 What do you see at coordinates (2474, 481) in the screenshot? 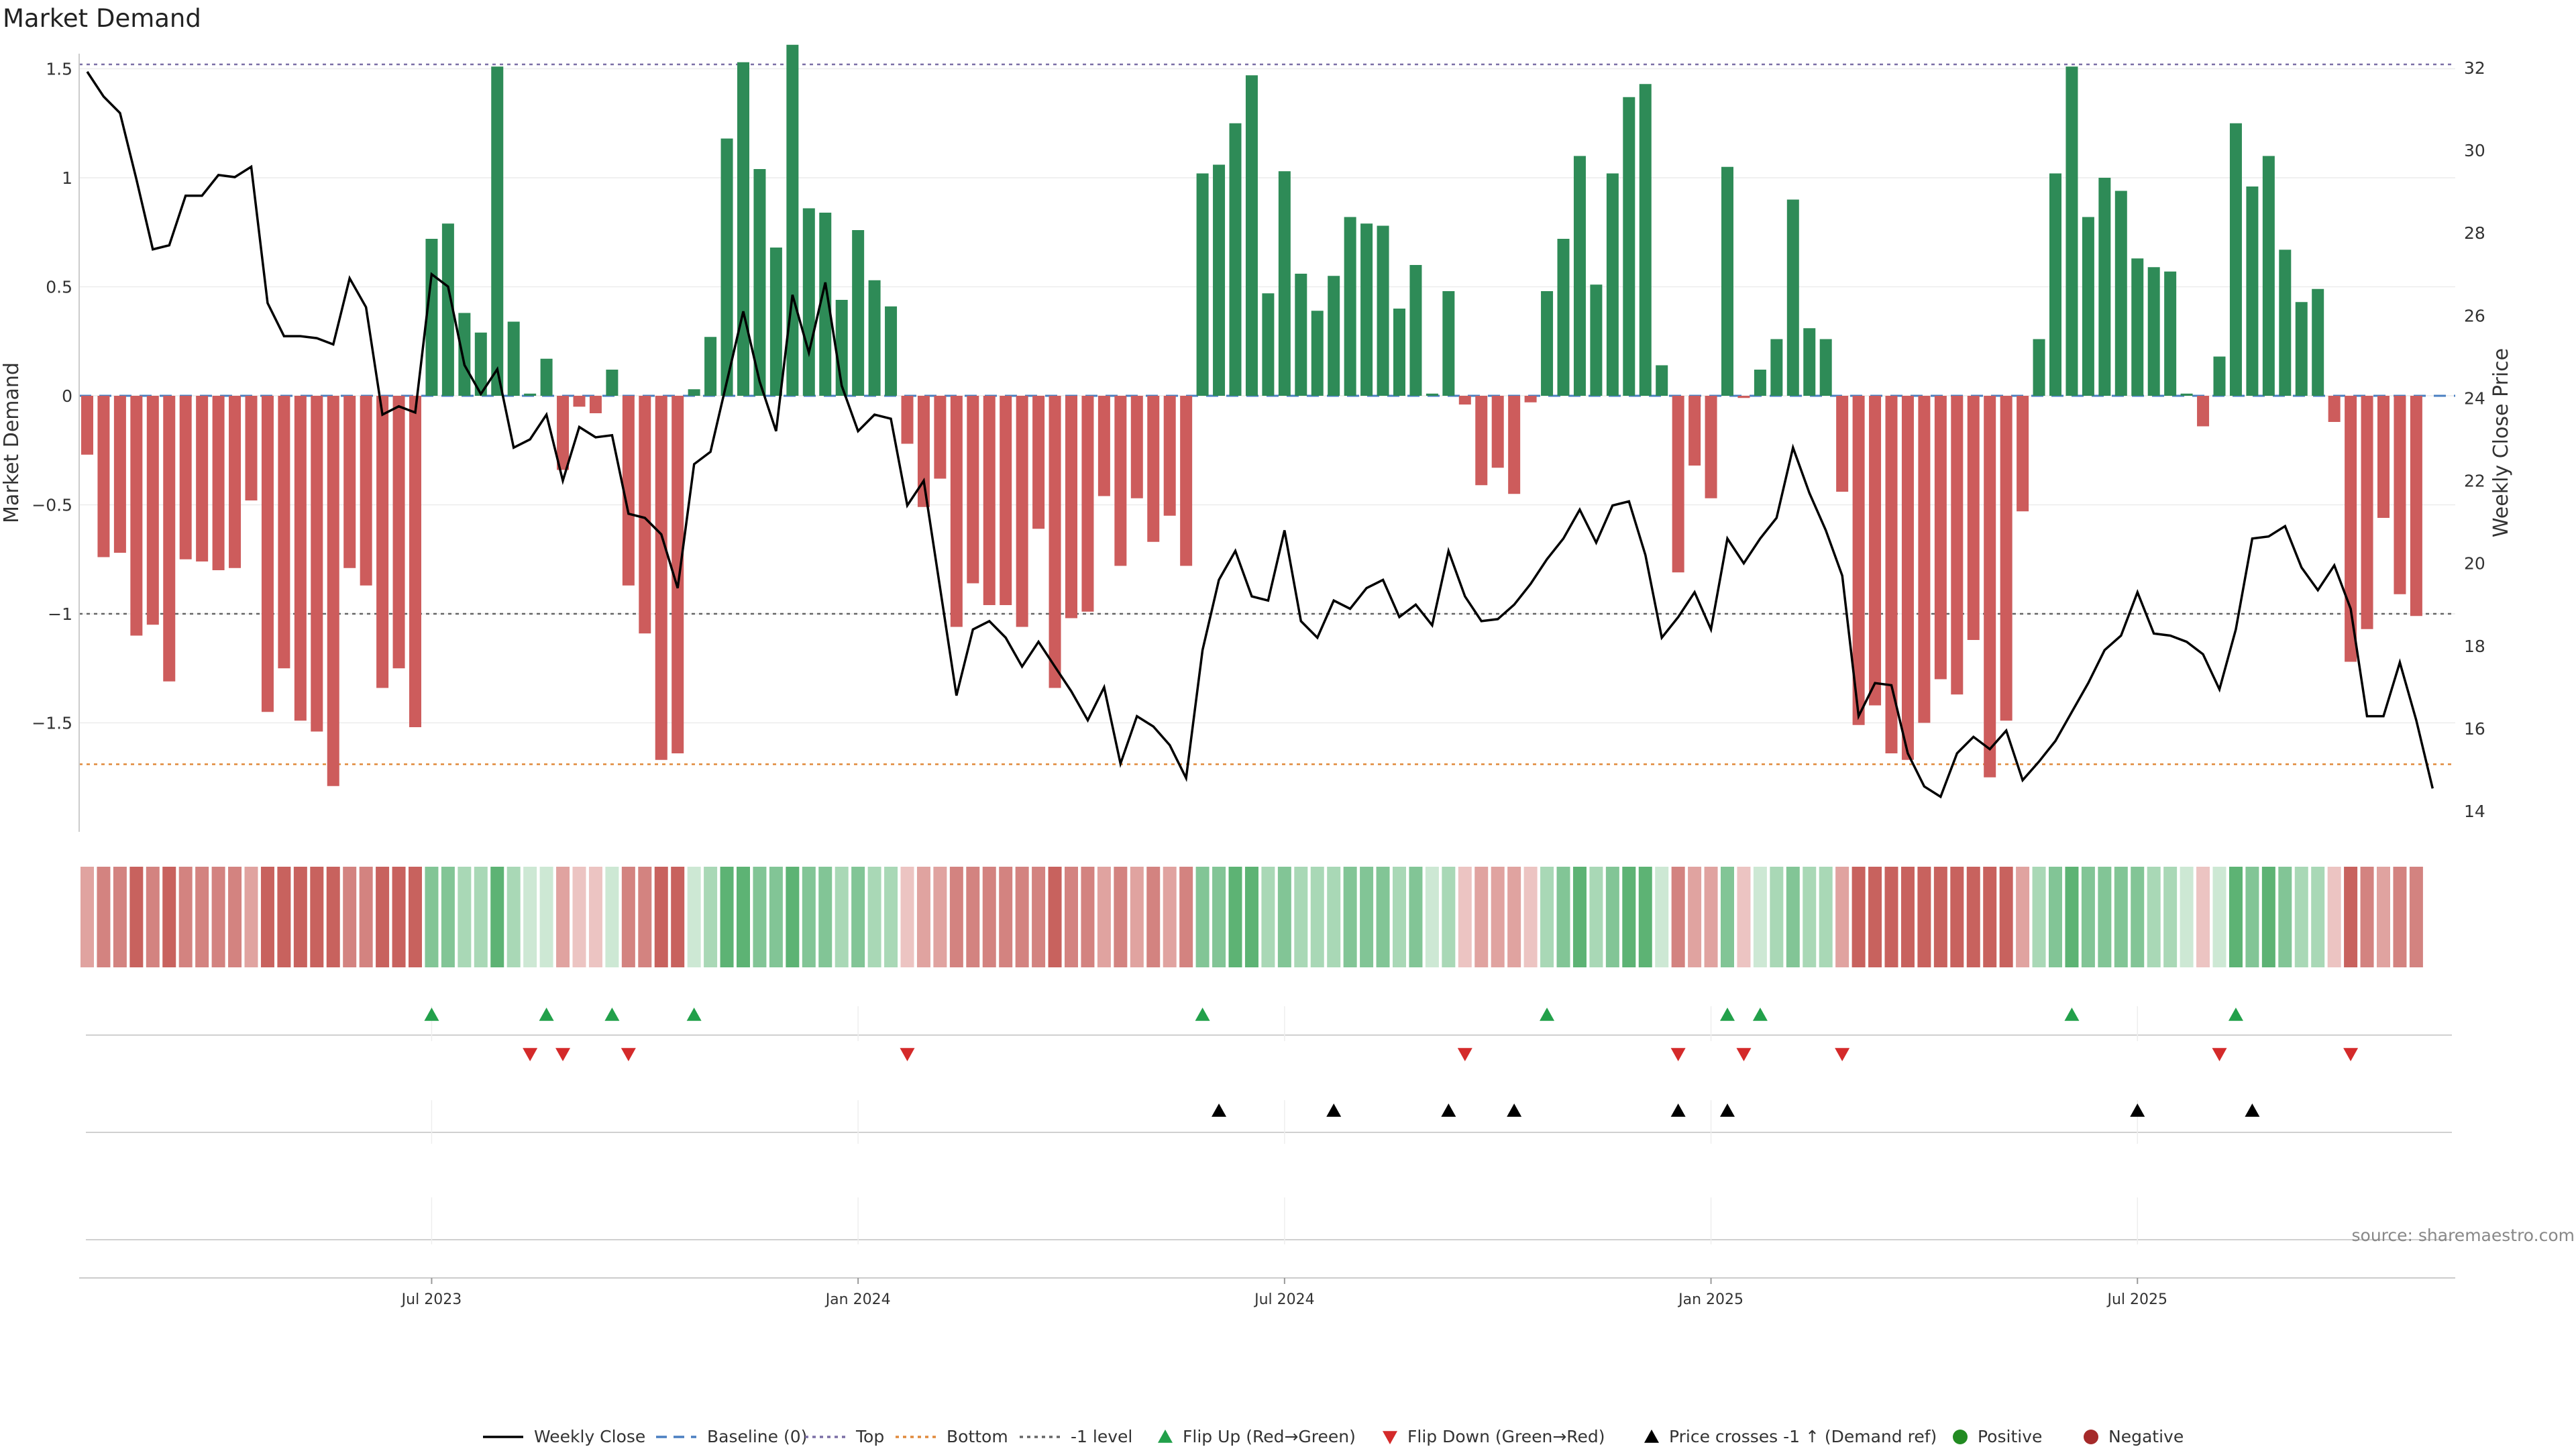
I see `y2-tick-label: 22` at bounding box center [2474, 481].